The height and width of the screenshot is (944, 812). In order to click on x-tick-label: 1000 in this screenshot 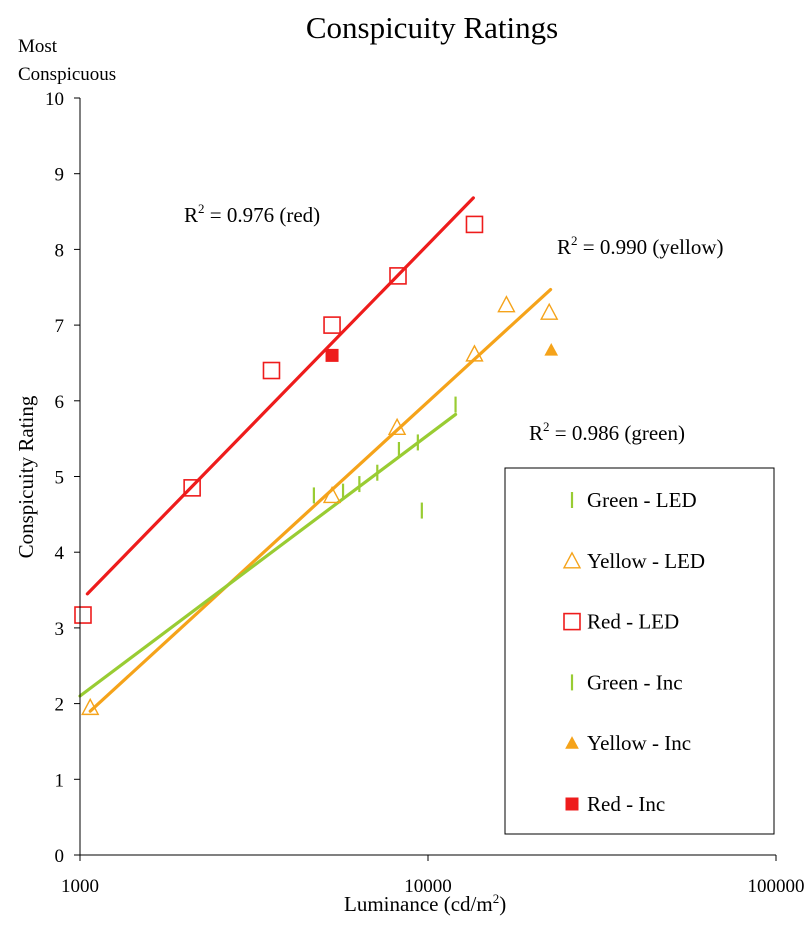, I will do `click(80, 886)`.